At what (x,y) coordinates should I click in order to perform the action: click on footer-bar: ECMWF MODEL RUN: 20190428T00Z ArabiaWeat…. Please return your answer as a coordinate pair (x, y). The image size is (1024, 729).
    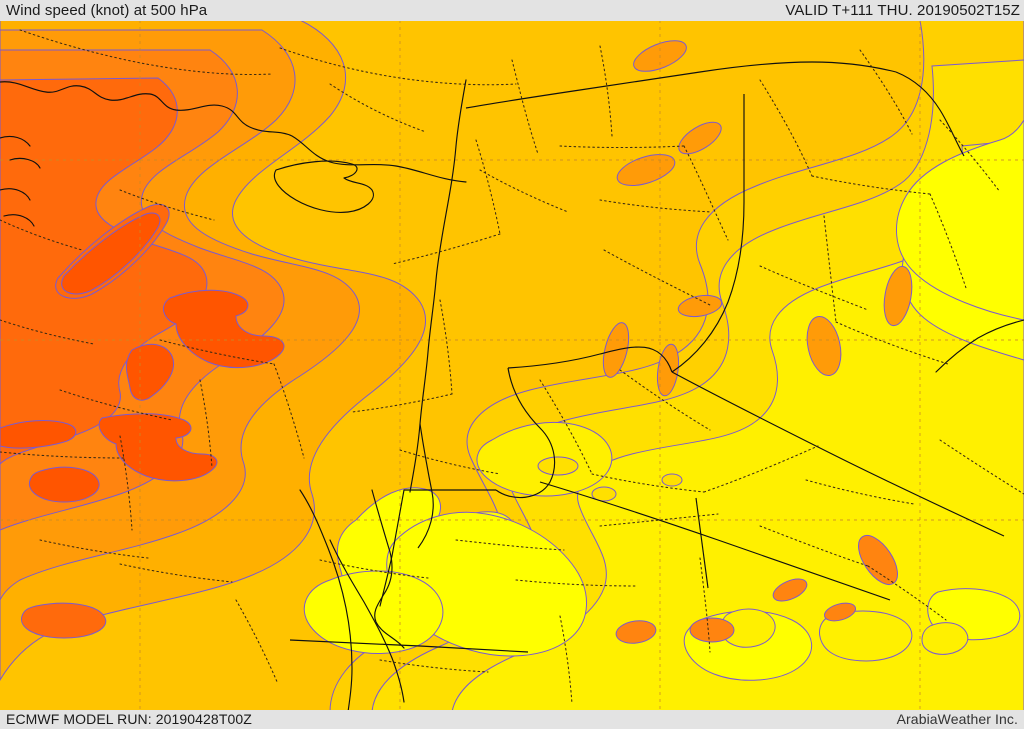
    Looking at the image, I should click on (512, 719).